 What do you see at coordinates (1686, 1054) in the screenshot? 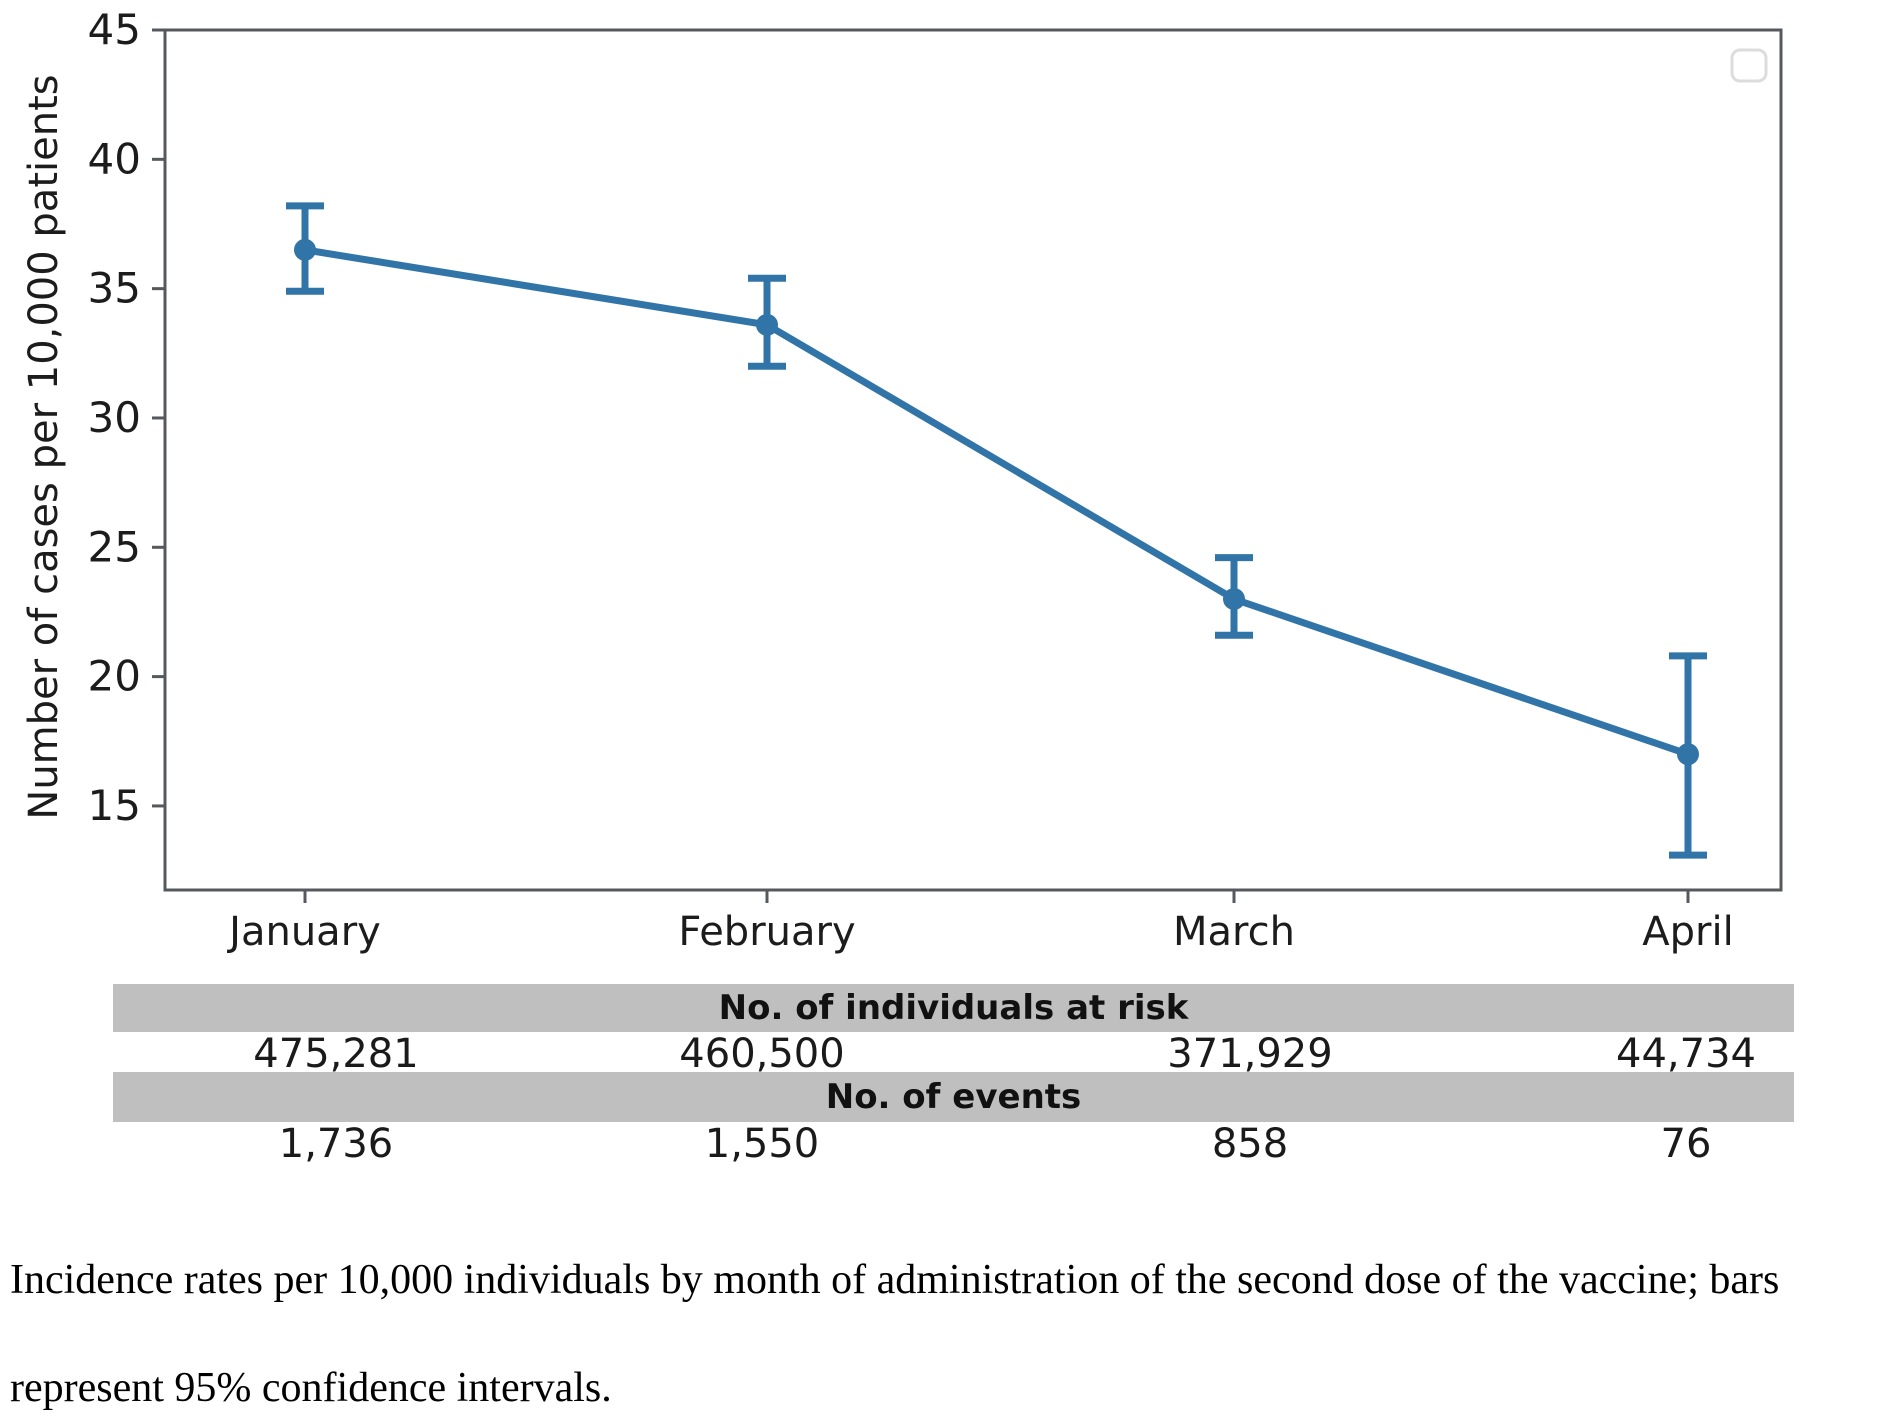
I see `risk-value-april: 44,734` at bounding box center [1686, 1054].